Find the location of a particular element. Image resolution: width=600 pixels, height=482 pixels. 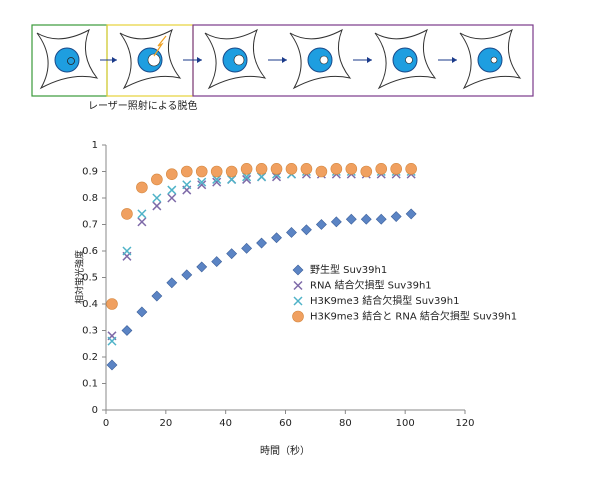

y-tick-label: 0.7 is located at coordinates (90, 225).